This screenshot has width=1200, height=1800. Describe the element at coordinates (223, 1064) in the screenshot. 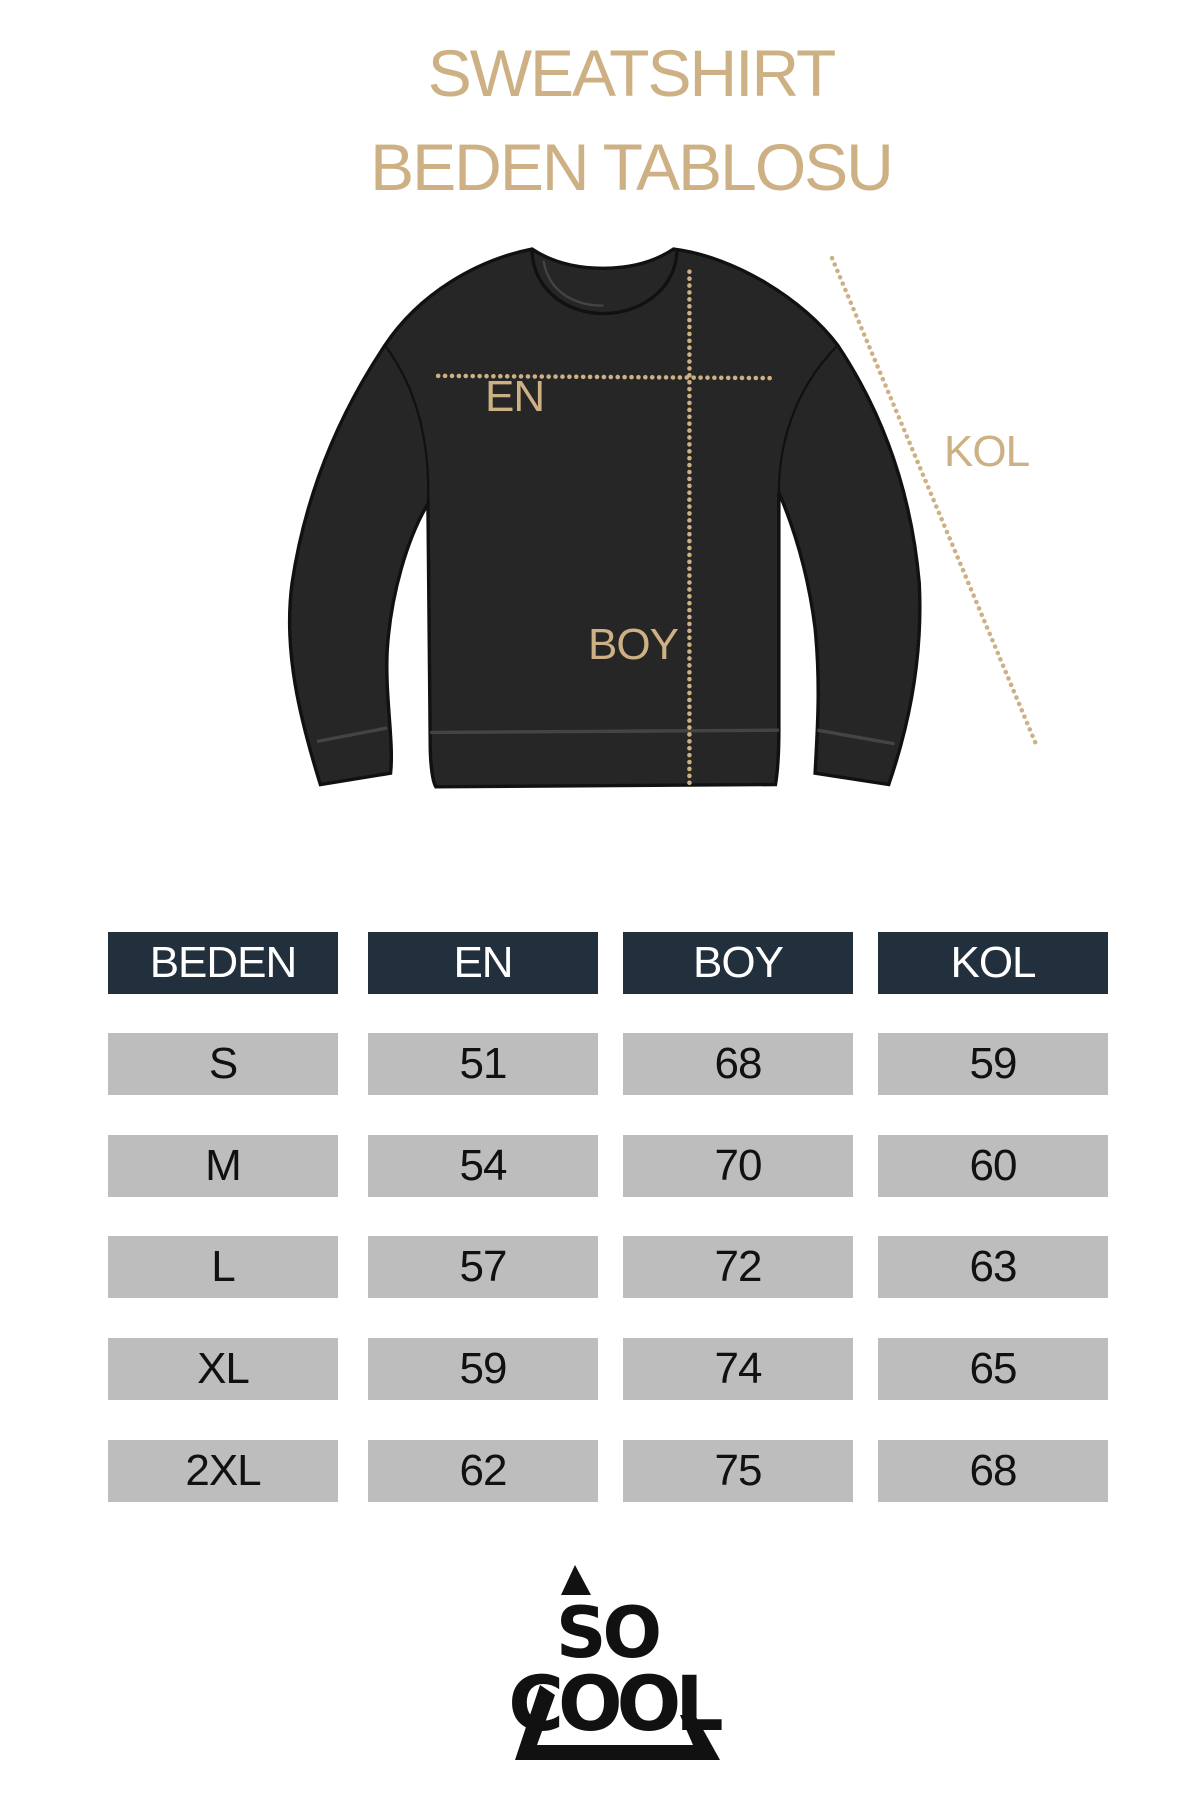

I see `cell-beden: S` at that location.